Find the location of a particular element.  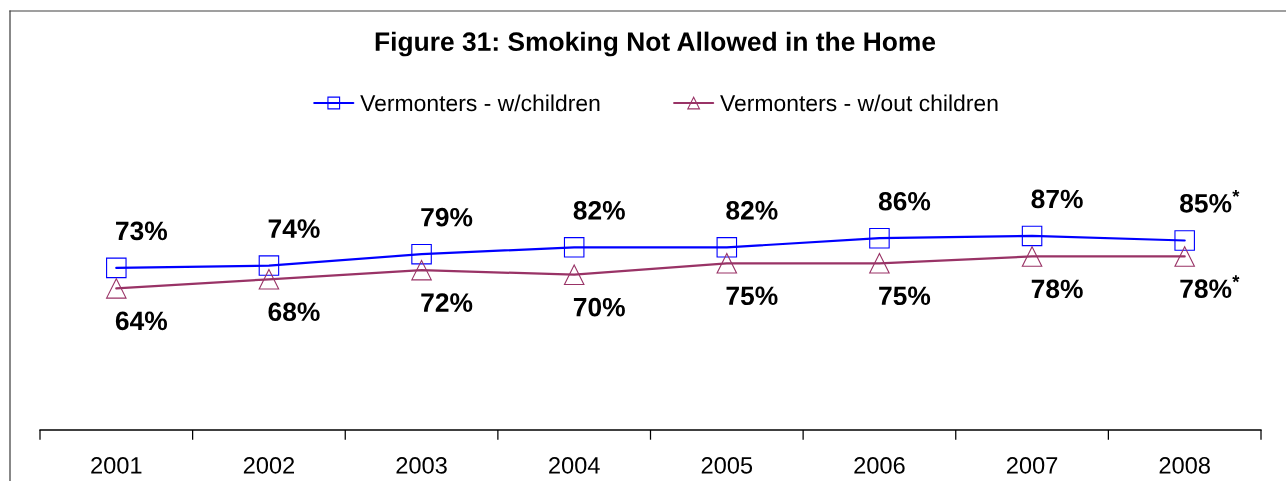

data-label: 72% is located at coordinates (447, 302).